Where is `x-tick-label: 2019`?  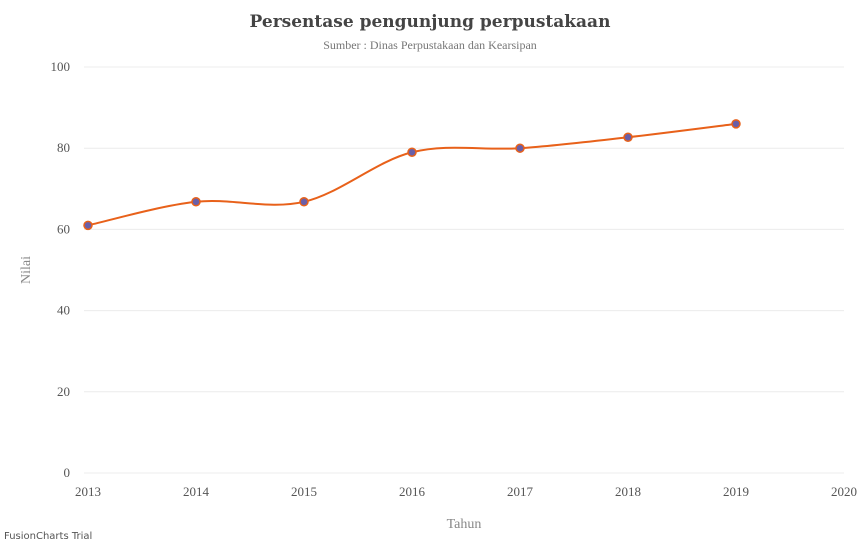 x-tick-label: 2019 is located at coordinates (736, 491).